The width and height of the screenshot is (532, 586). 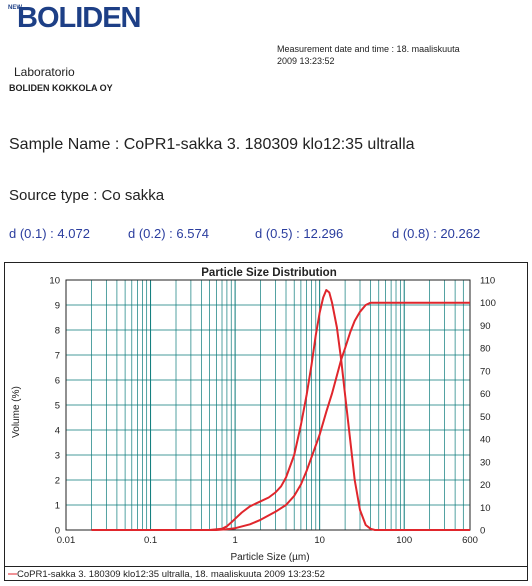 I want to click on y2-tick-label: 60, so click(x=485, y=394).